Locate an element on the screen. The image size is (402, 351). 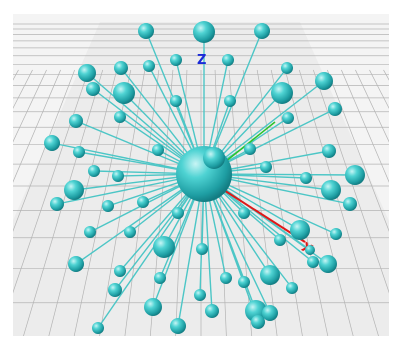
z-axis-label: Z is located at coordinates (201, 60).